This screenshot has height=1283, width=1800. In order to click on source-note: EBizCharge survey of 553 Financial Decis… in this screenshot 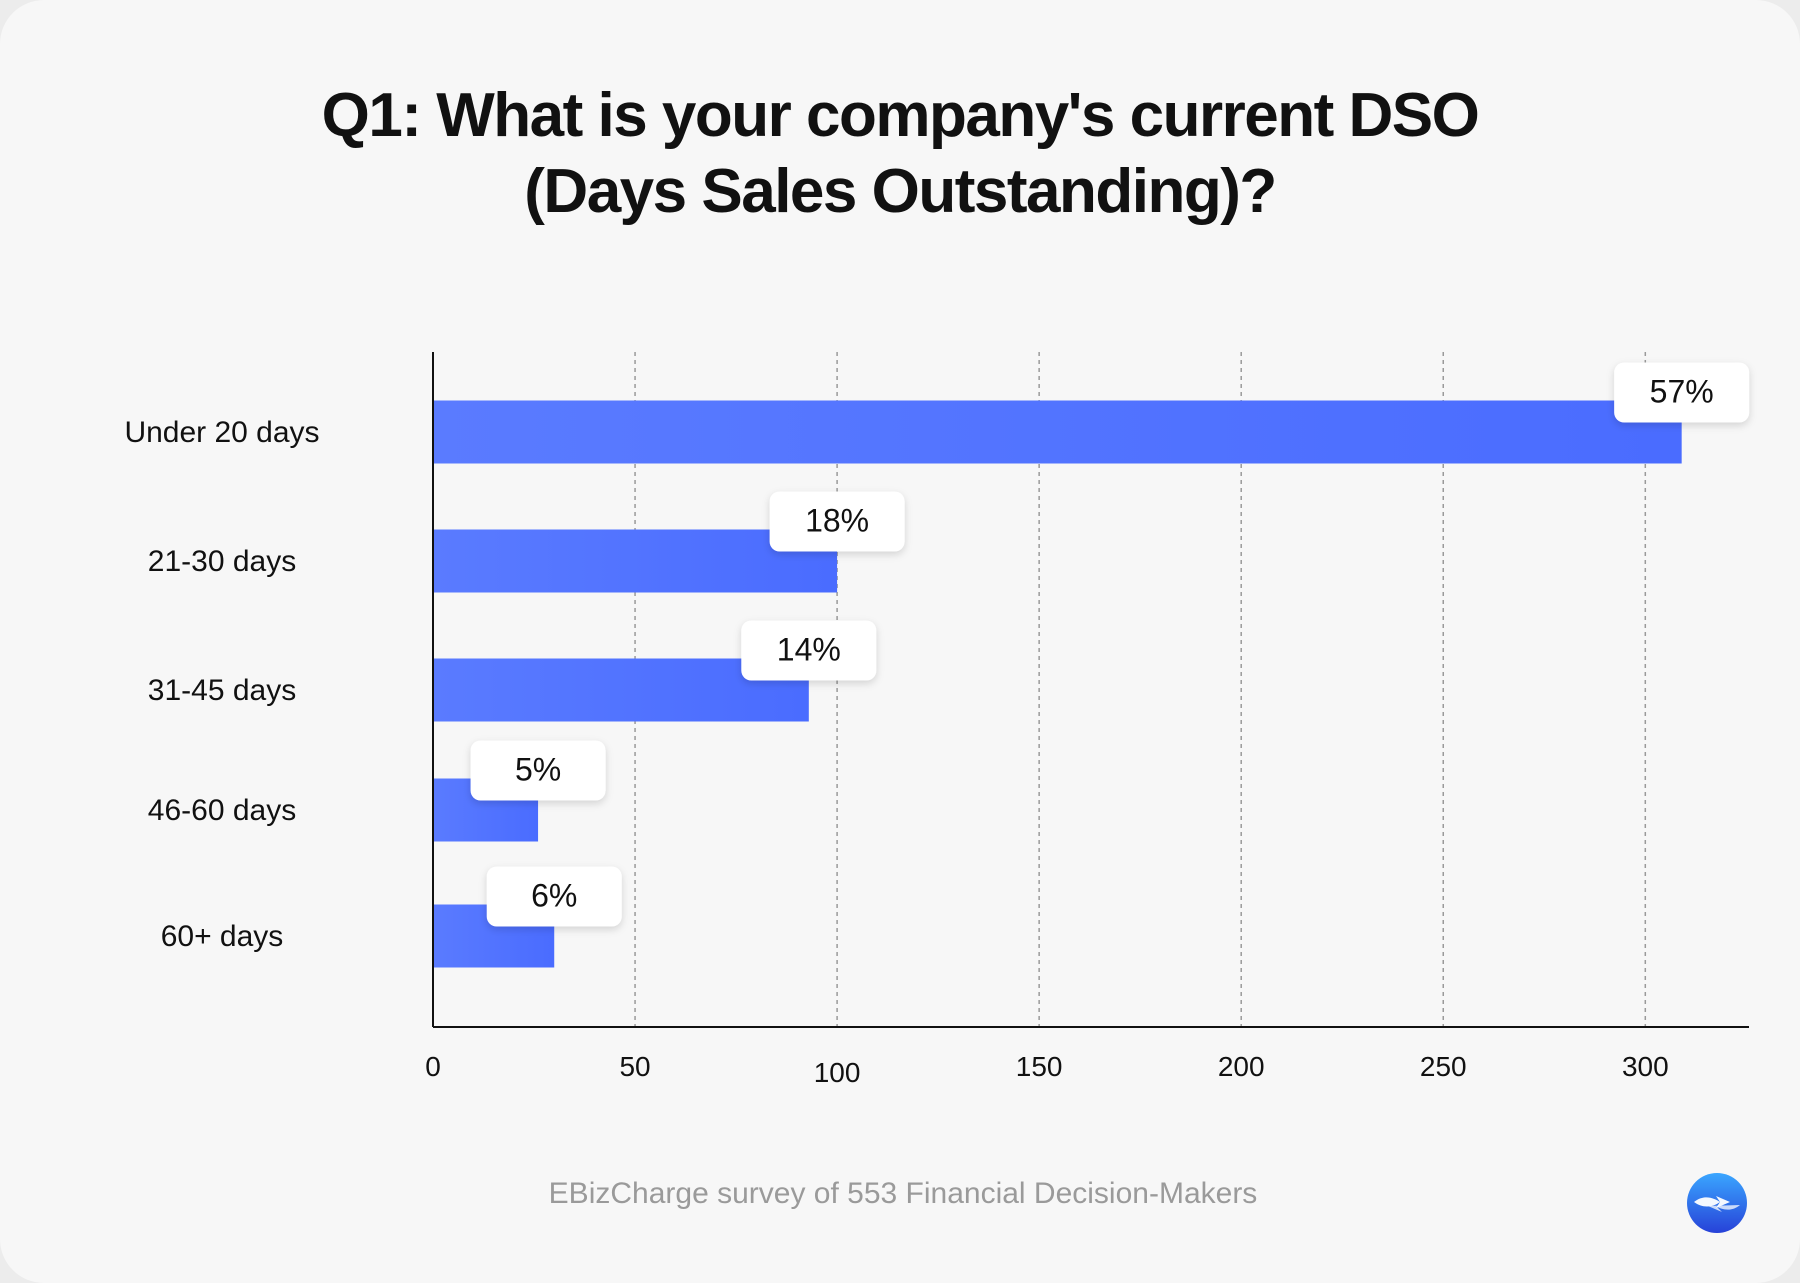, I will do `click(903, 1193)`.